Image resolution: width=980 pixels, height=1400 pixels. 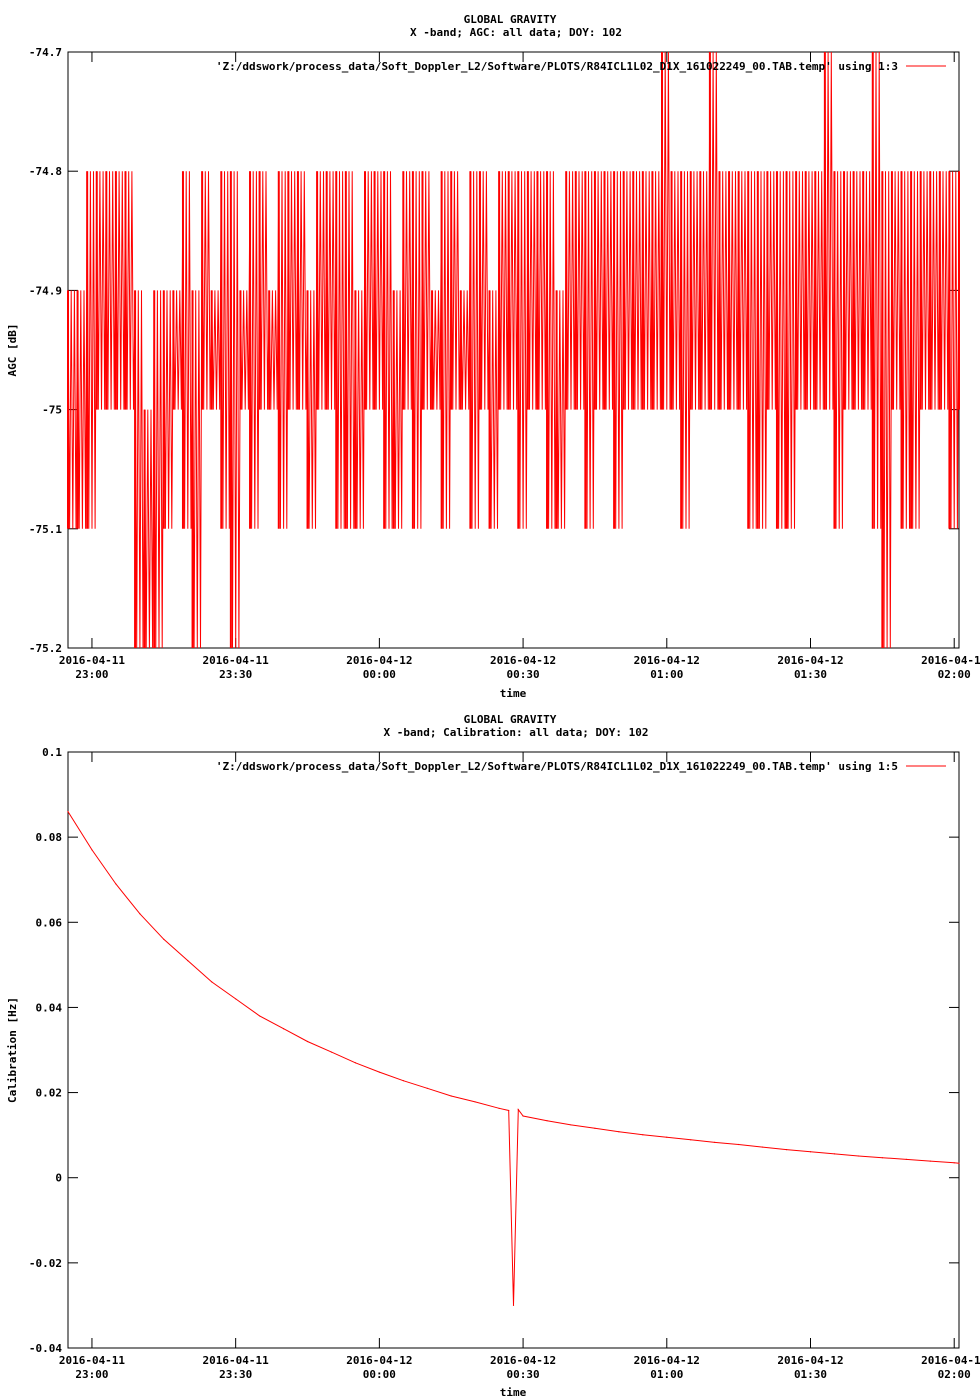 I want to click on calibration-xtick-time-2: 00:00, so click(x=379, y=1374).